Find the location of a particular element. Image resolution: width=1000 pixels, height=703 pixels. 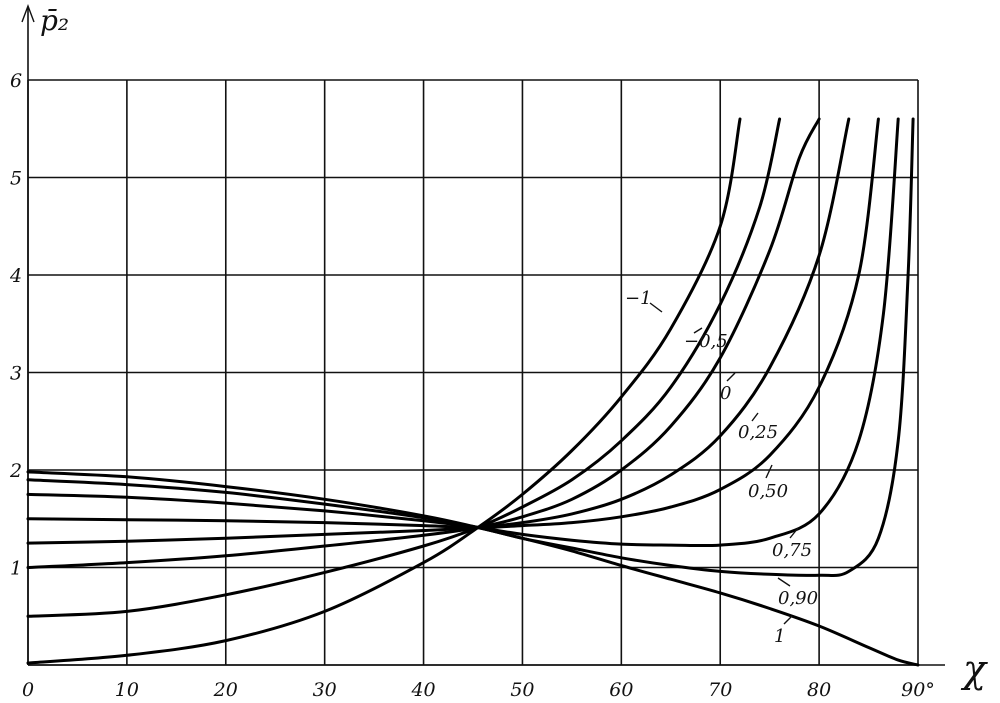

x-axis-title: χ is located at coordinates (974, 669).